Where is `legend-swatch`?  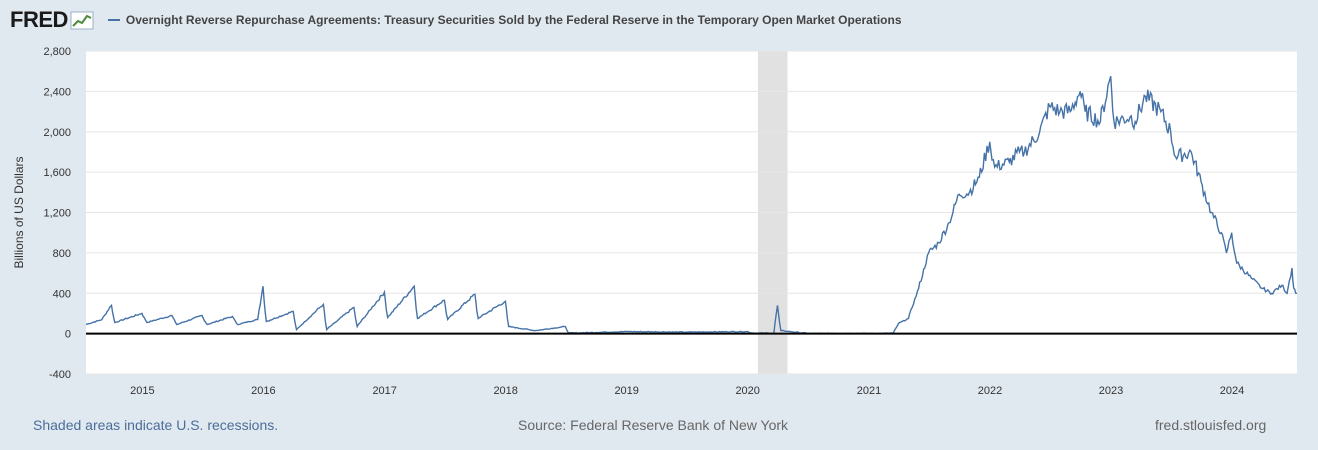
legend-swatch is located at coordinates (113, 20).